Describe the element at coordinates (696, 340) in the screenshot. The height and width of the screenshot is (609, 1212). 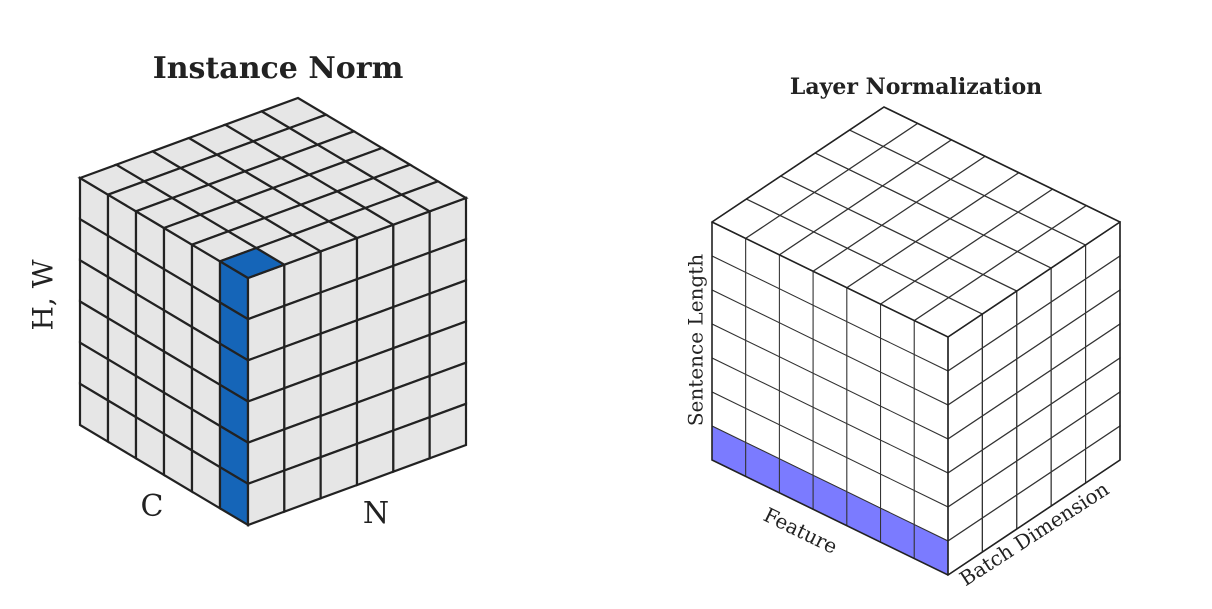
I see `right-vertical-label: Sentence Length` at that location.